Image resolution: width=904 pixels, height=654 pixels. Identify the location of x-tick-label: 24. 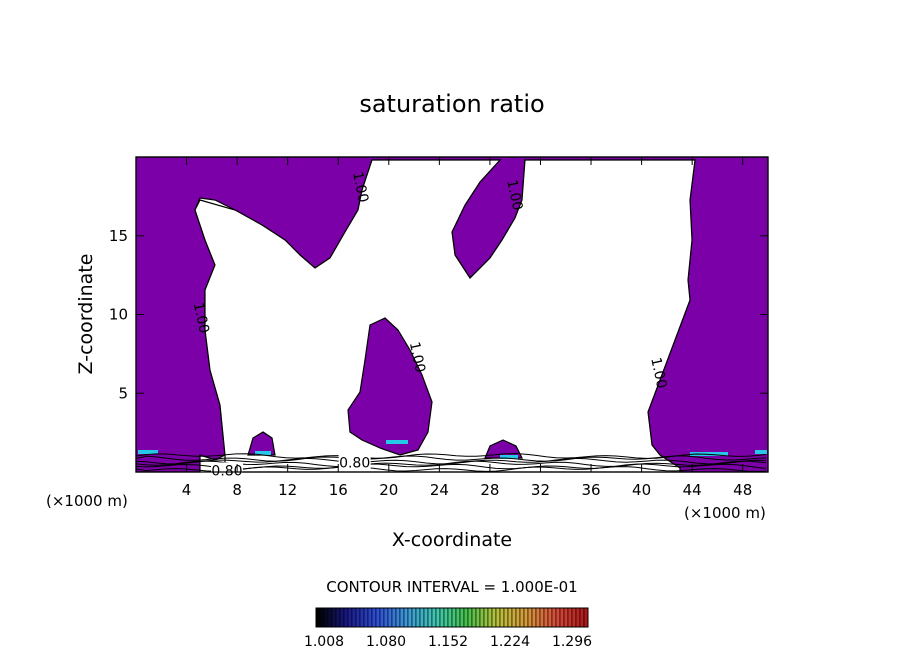
(439, 490).